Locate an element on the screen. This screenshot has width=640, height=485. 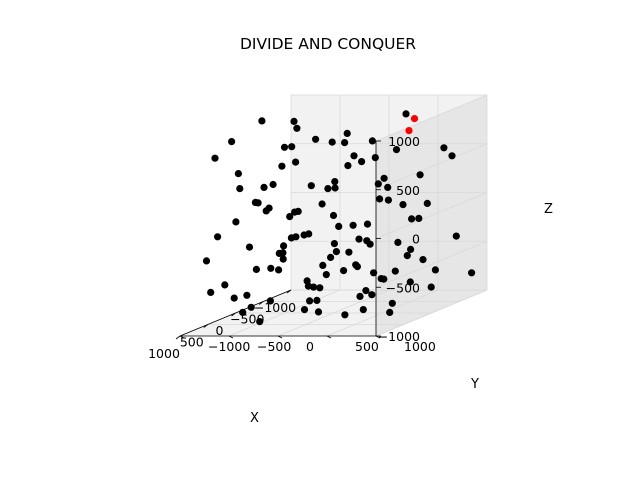
z-tick-label: 1000 is located at coordinates (404, 141).